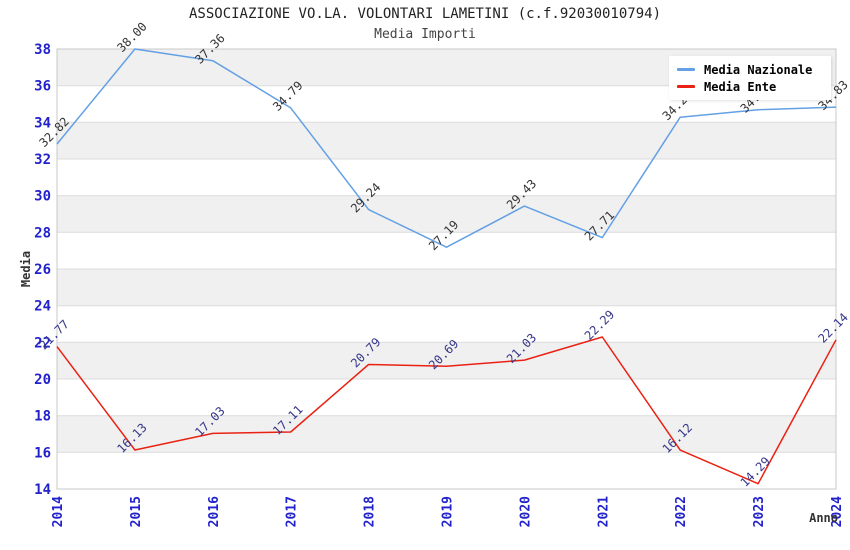 The image size is (850, 550). Describe the element at coordinates (832, 327) in the screenshot. I see `point-label: 22.14` at that location.